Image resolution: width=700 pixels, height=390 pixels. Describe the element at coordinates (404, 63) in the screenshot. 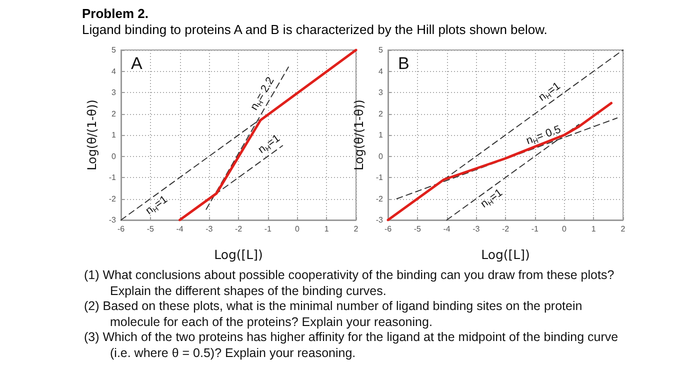

I see `chart-title: B` at that location.